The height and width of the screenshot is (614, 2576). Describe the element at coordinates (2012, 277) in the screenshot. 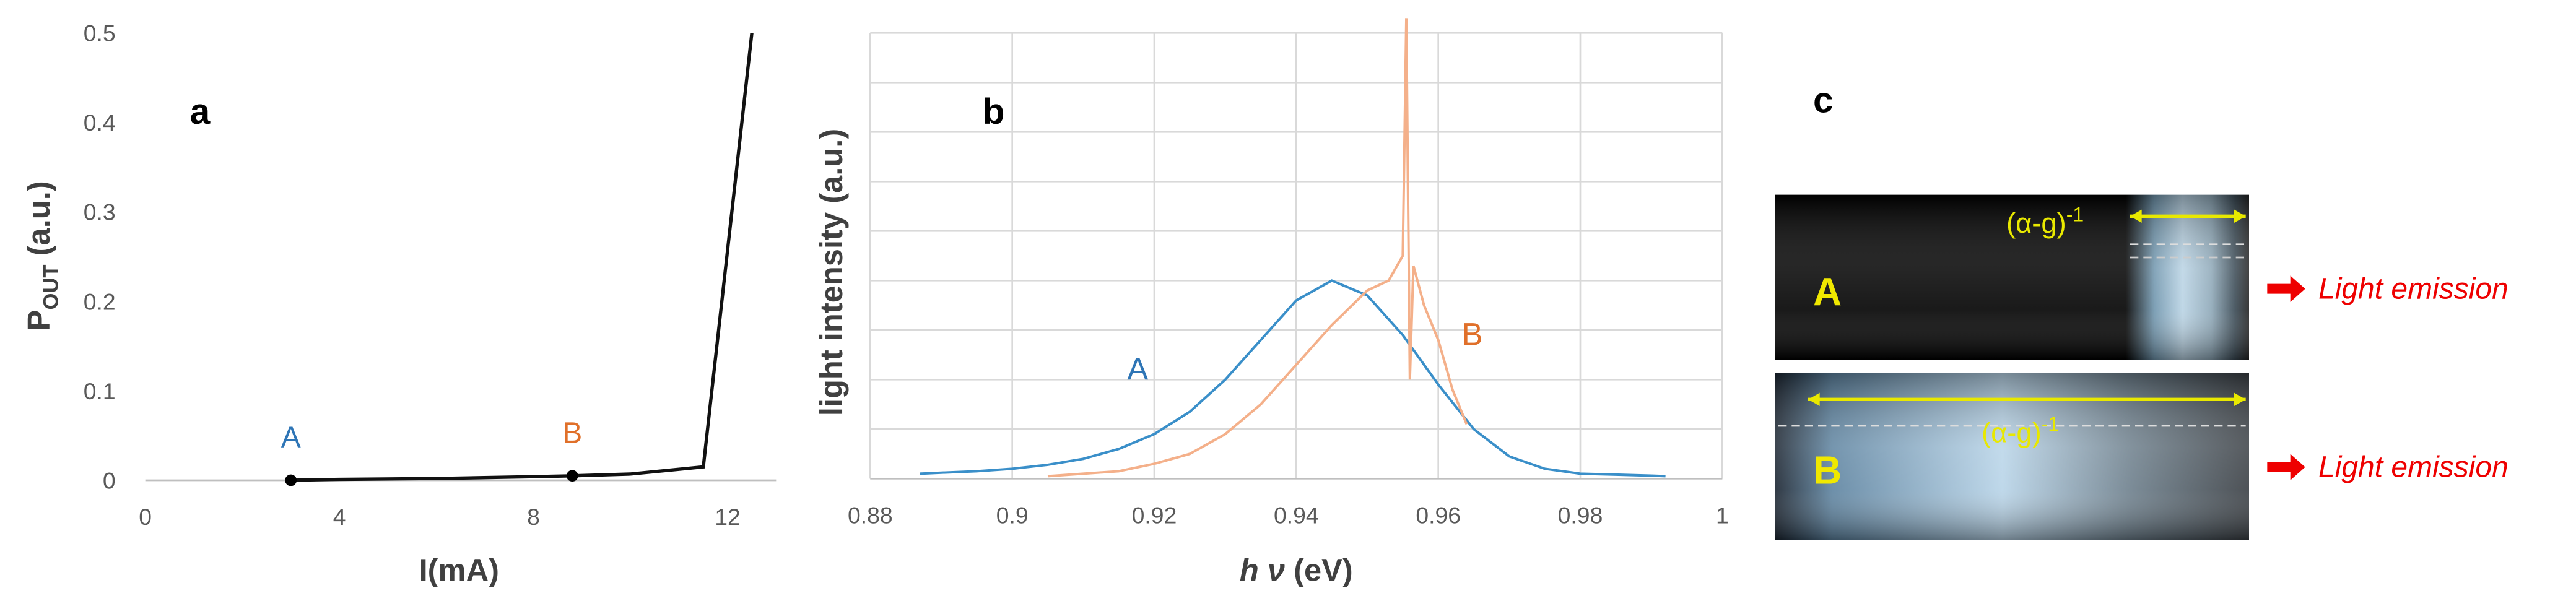

I see `image-shade` at that location.